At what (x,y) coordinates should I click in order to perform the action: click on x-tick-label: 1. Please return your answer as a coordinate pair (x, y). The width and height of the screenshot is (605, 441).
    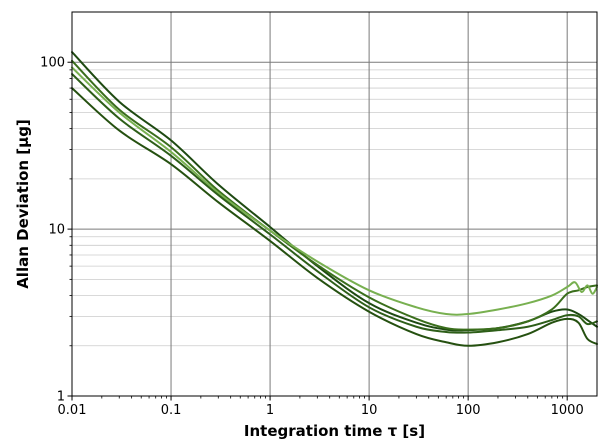
    Looking at the image, I should click on (270, 410).